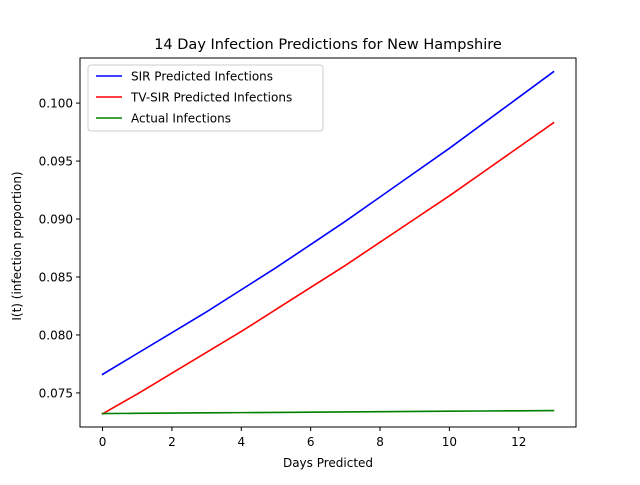  What do you see at coordinates (449, 442) in the screenshot?
I see `x-tick-label: 10` at bounding box center [449, 442].